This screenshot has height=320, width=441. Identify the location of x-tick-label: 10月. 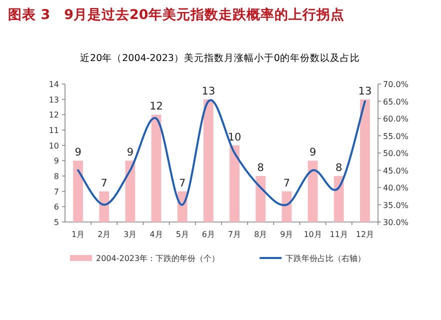
(313, 234).